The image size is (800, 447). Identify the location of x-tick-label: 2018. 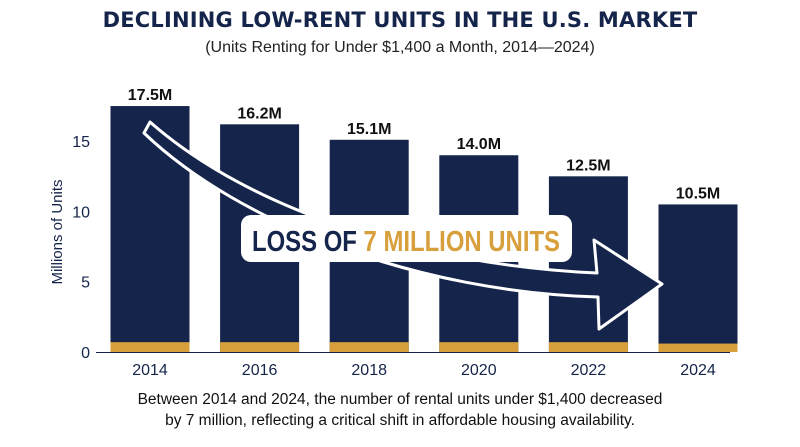
(369, 370).